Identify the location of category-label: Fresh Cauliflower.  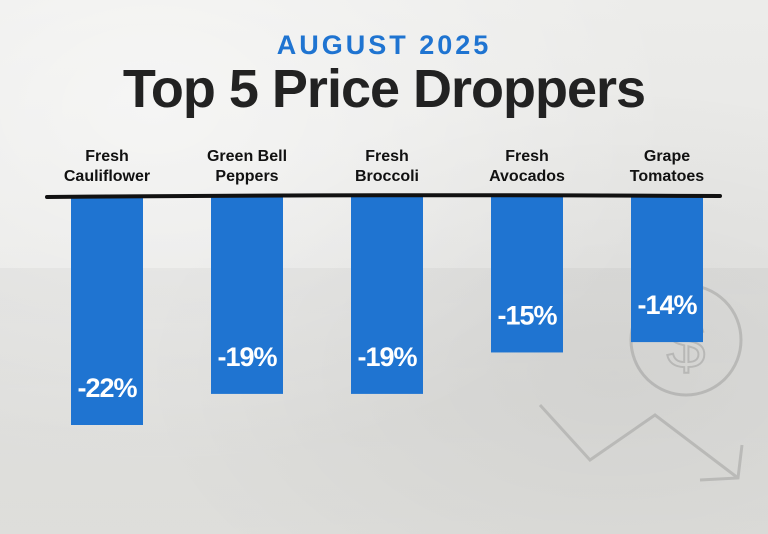
(107, 166).